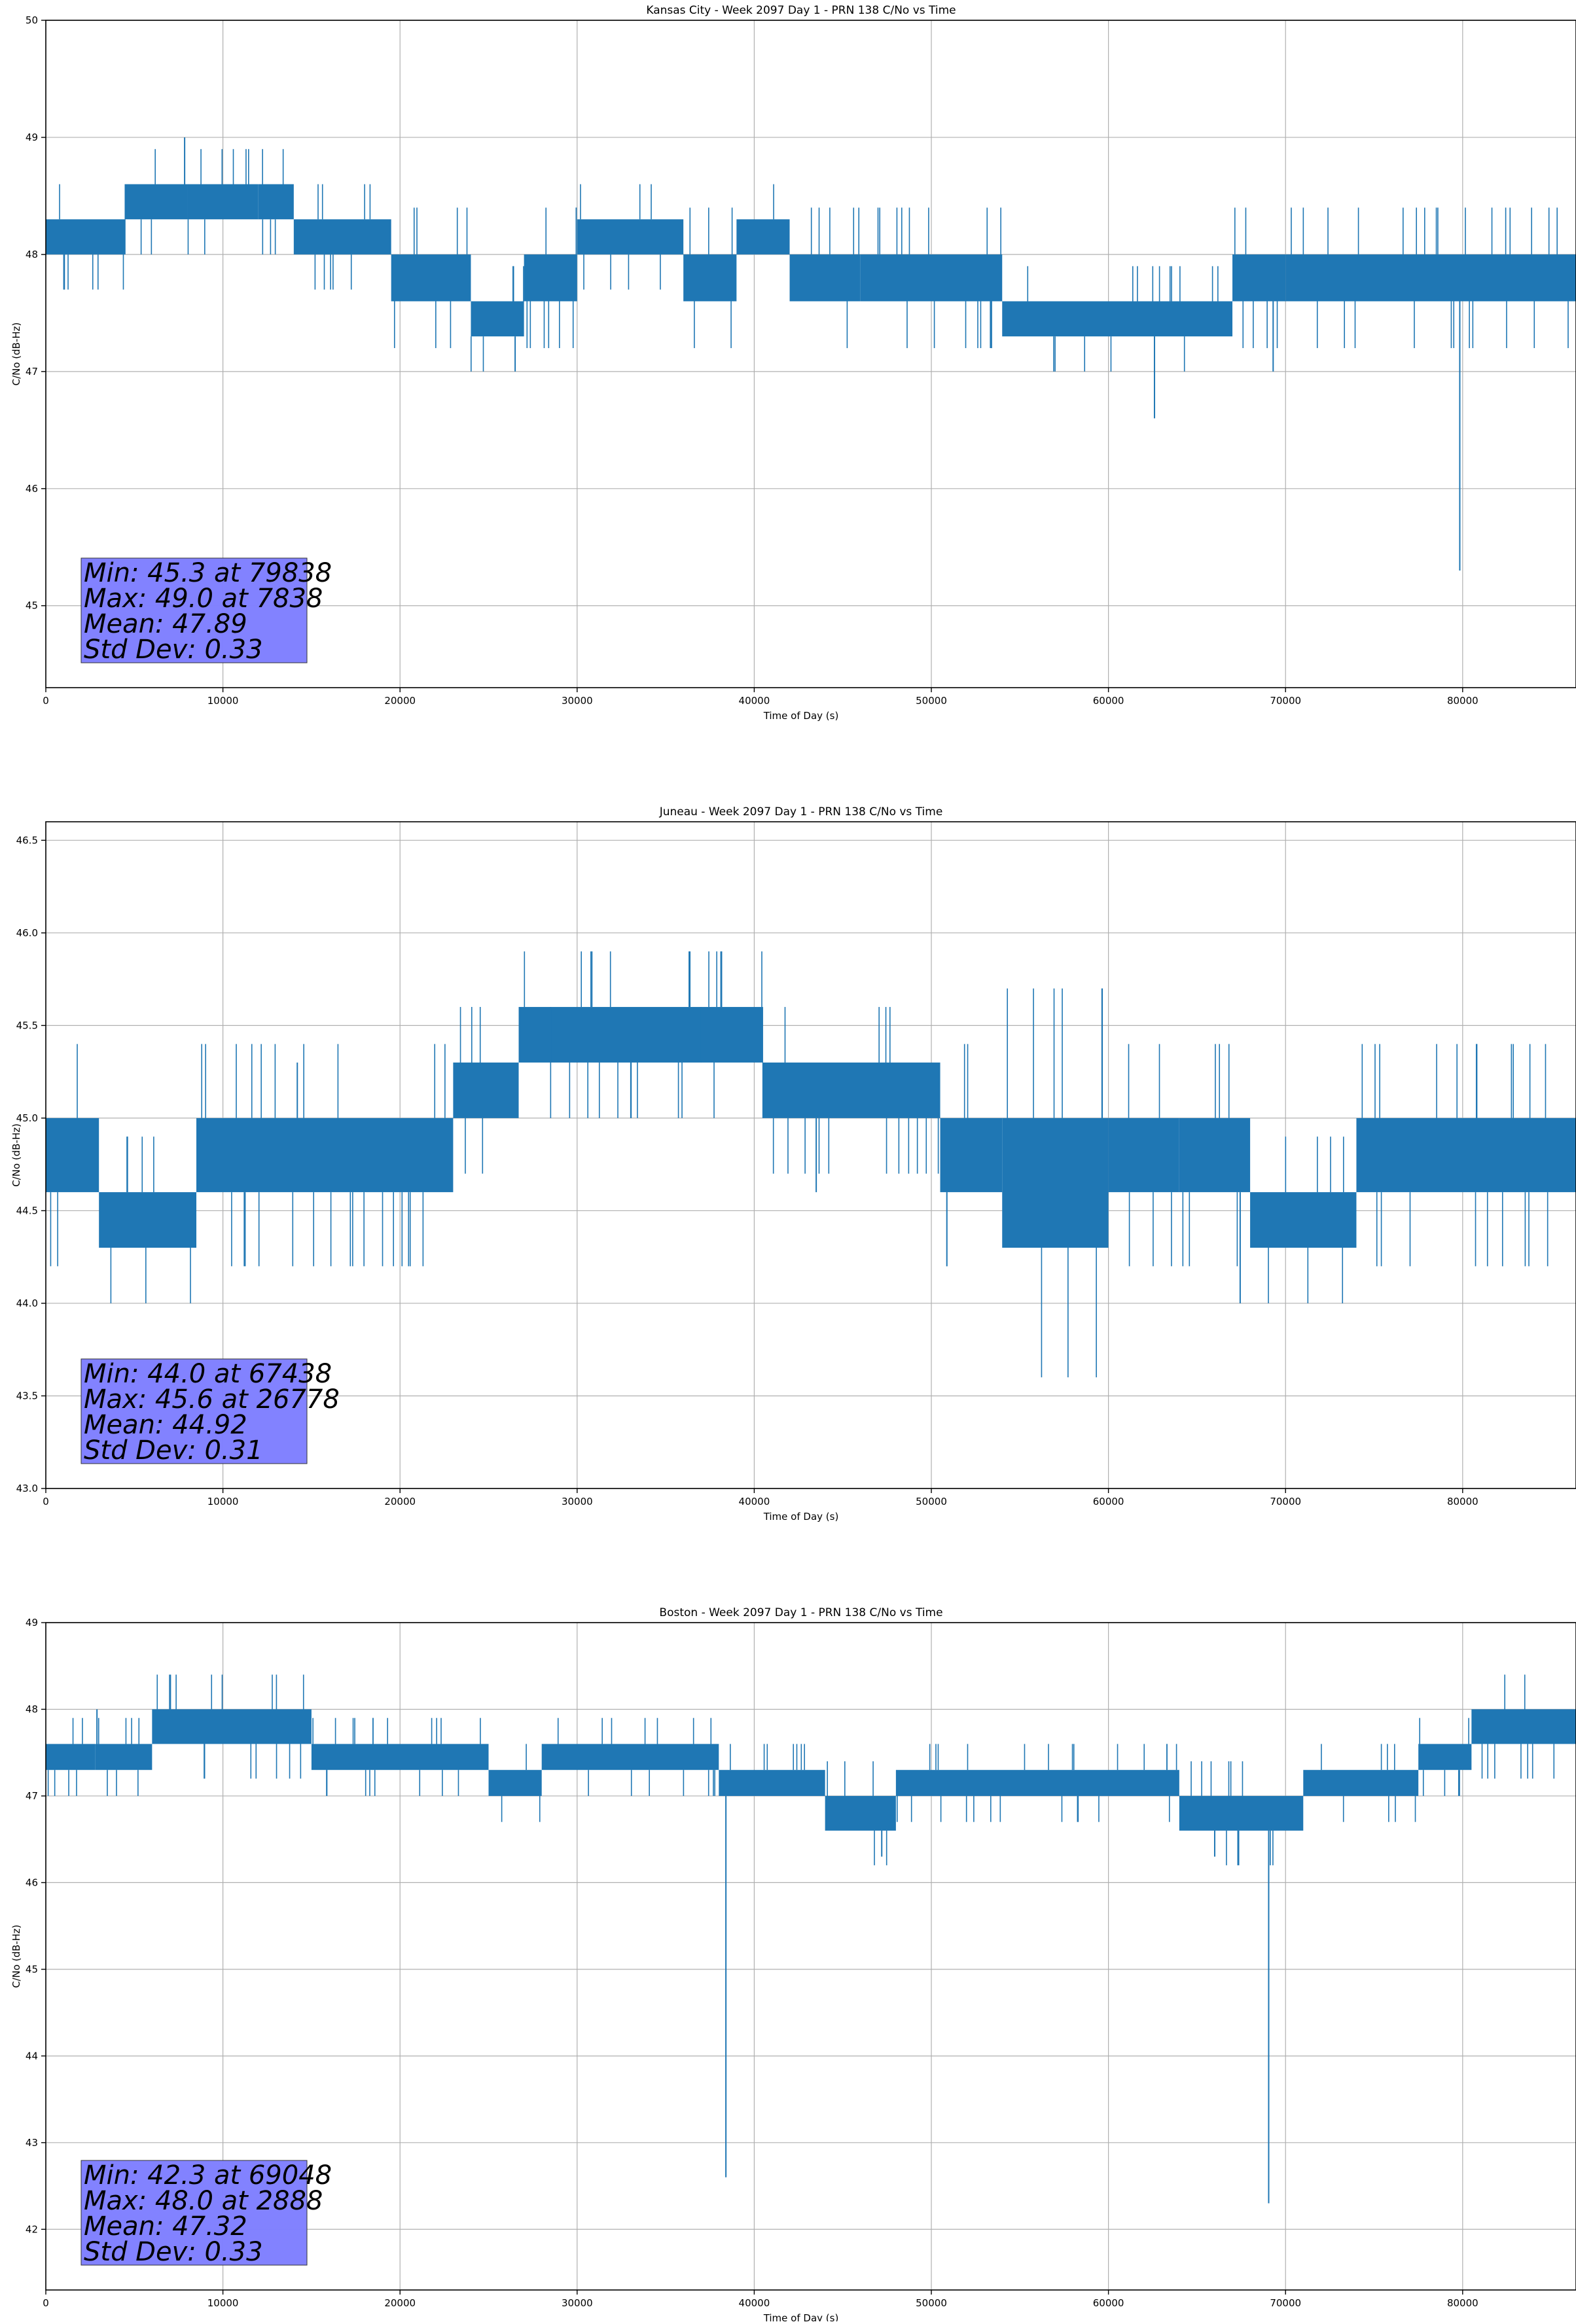 The height and width of the screenshot is (2324, 1576). Describe the element at coordinates (32, 1623) in the screenshot. I see `y-tick-label: 49` at that location.